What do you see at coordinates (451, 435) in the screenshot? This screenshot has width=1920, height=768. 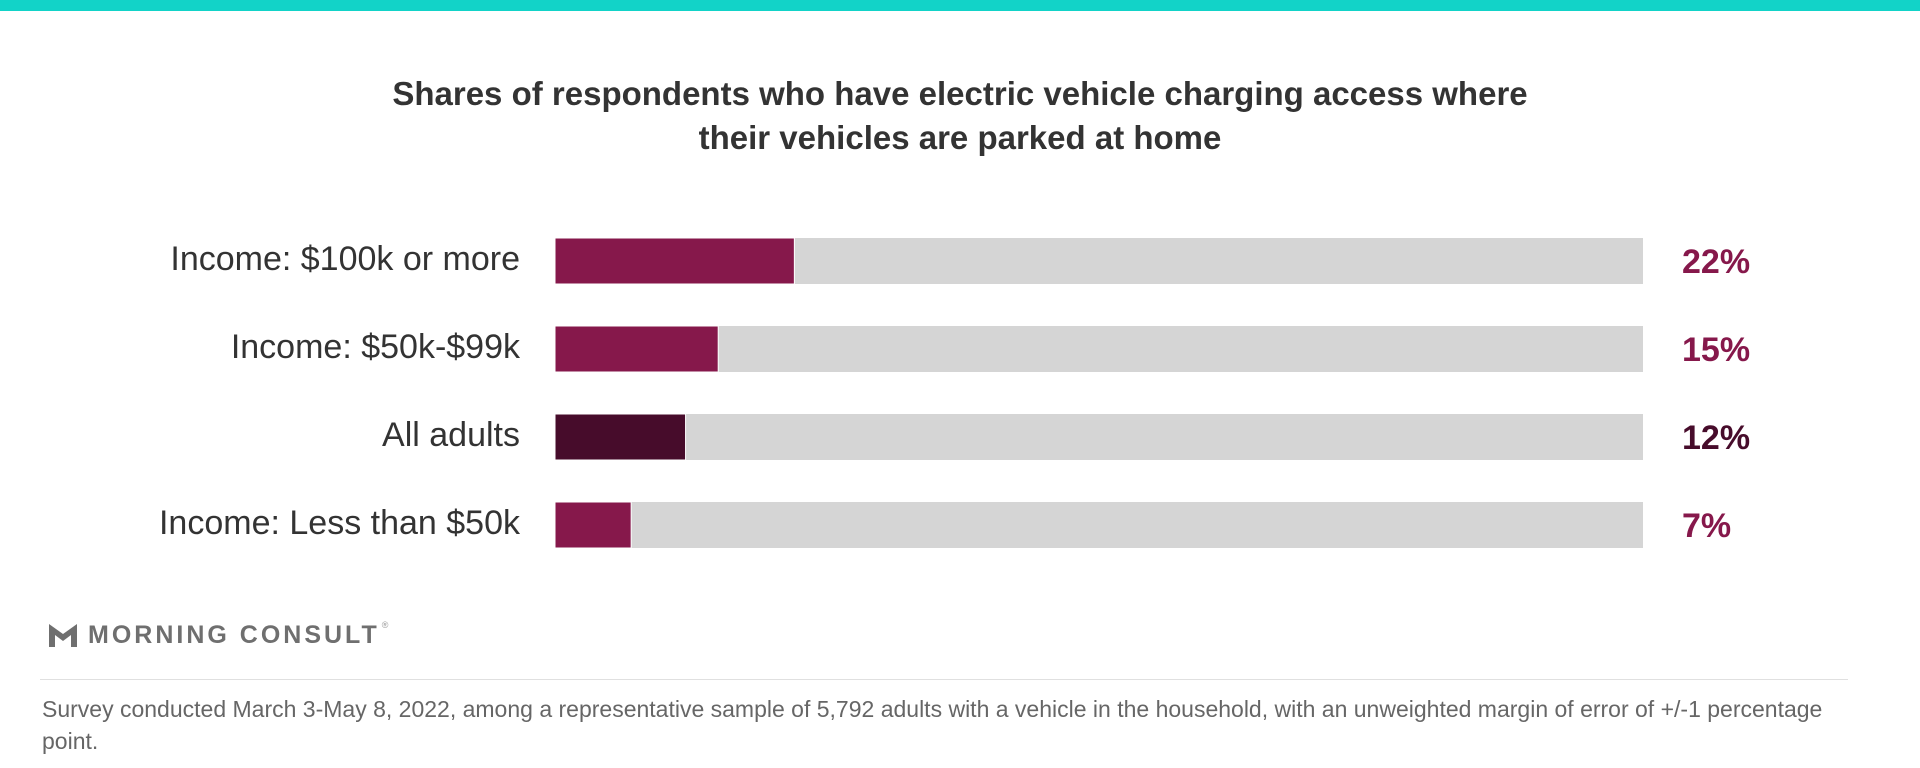 I see `category-label-all-adults: All adults` at bounding box center [451, 435].